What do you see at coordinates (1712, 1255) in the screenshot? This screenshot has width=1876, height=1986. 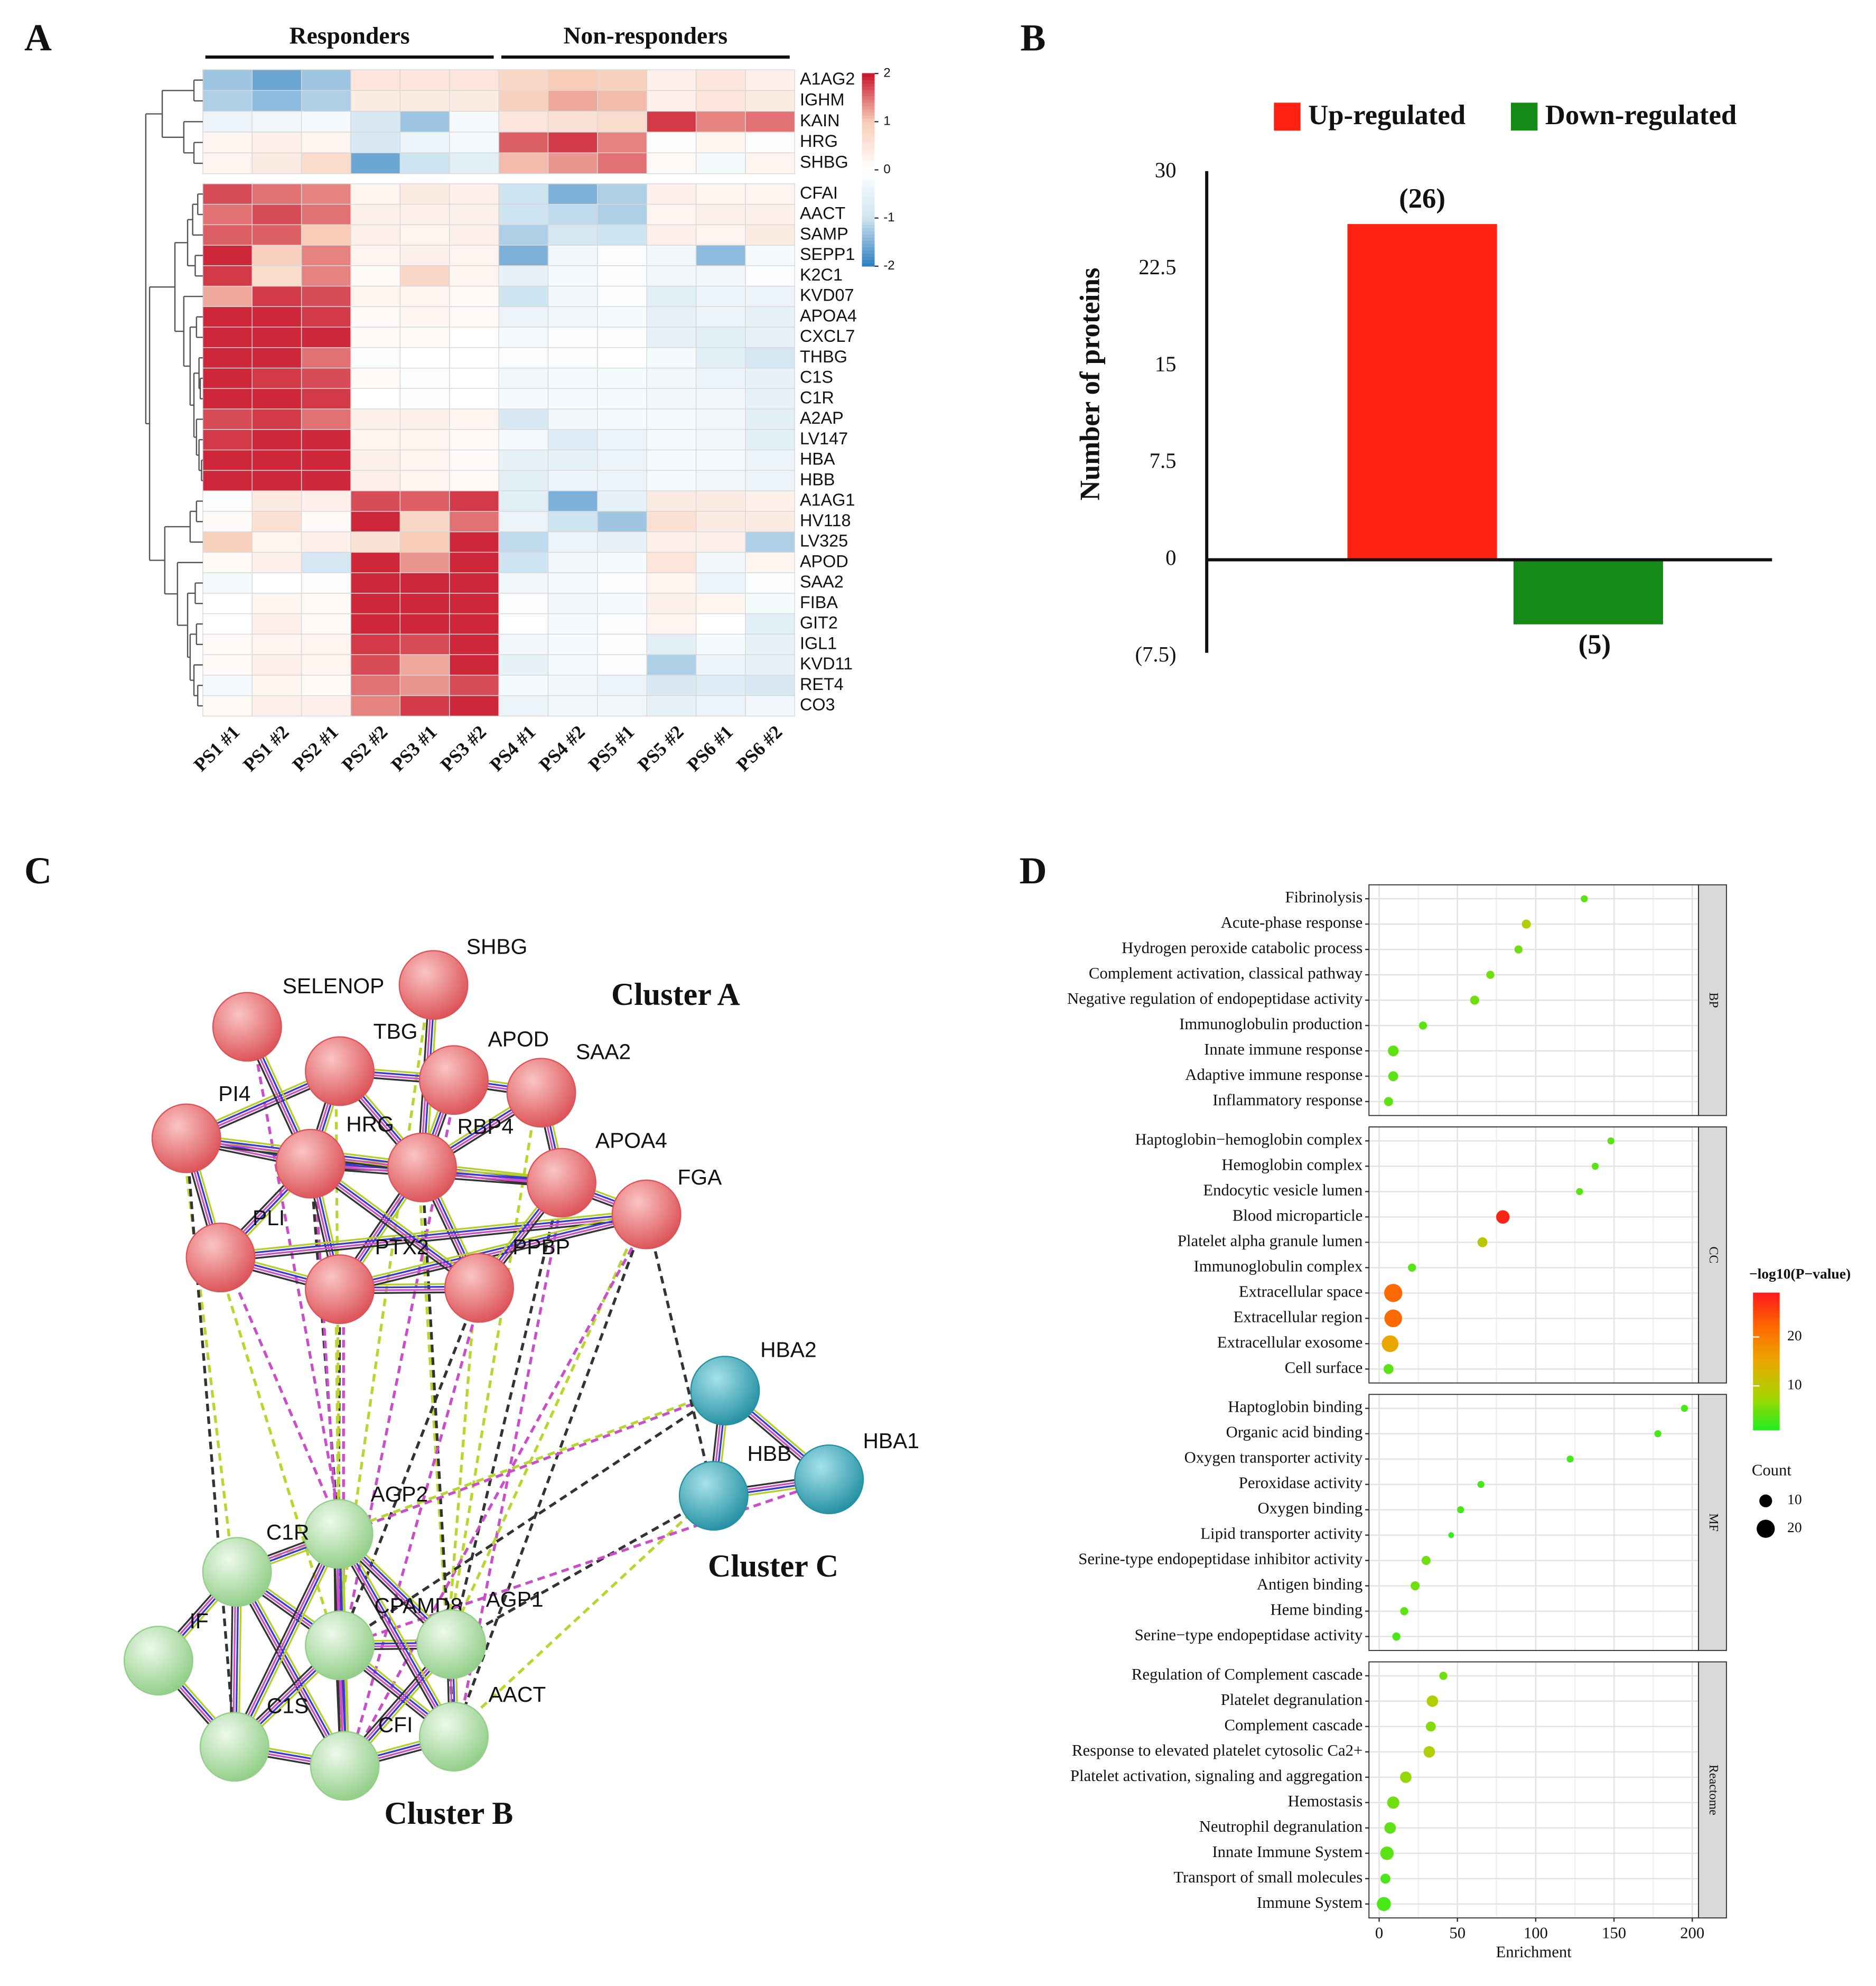 I see `facet-strip` at bounding box center [1712, 1255].